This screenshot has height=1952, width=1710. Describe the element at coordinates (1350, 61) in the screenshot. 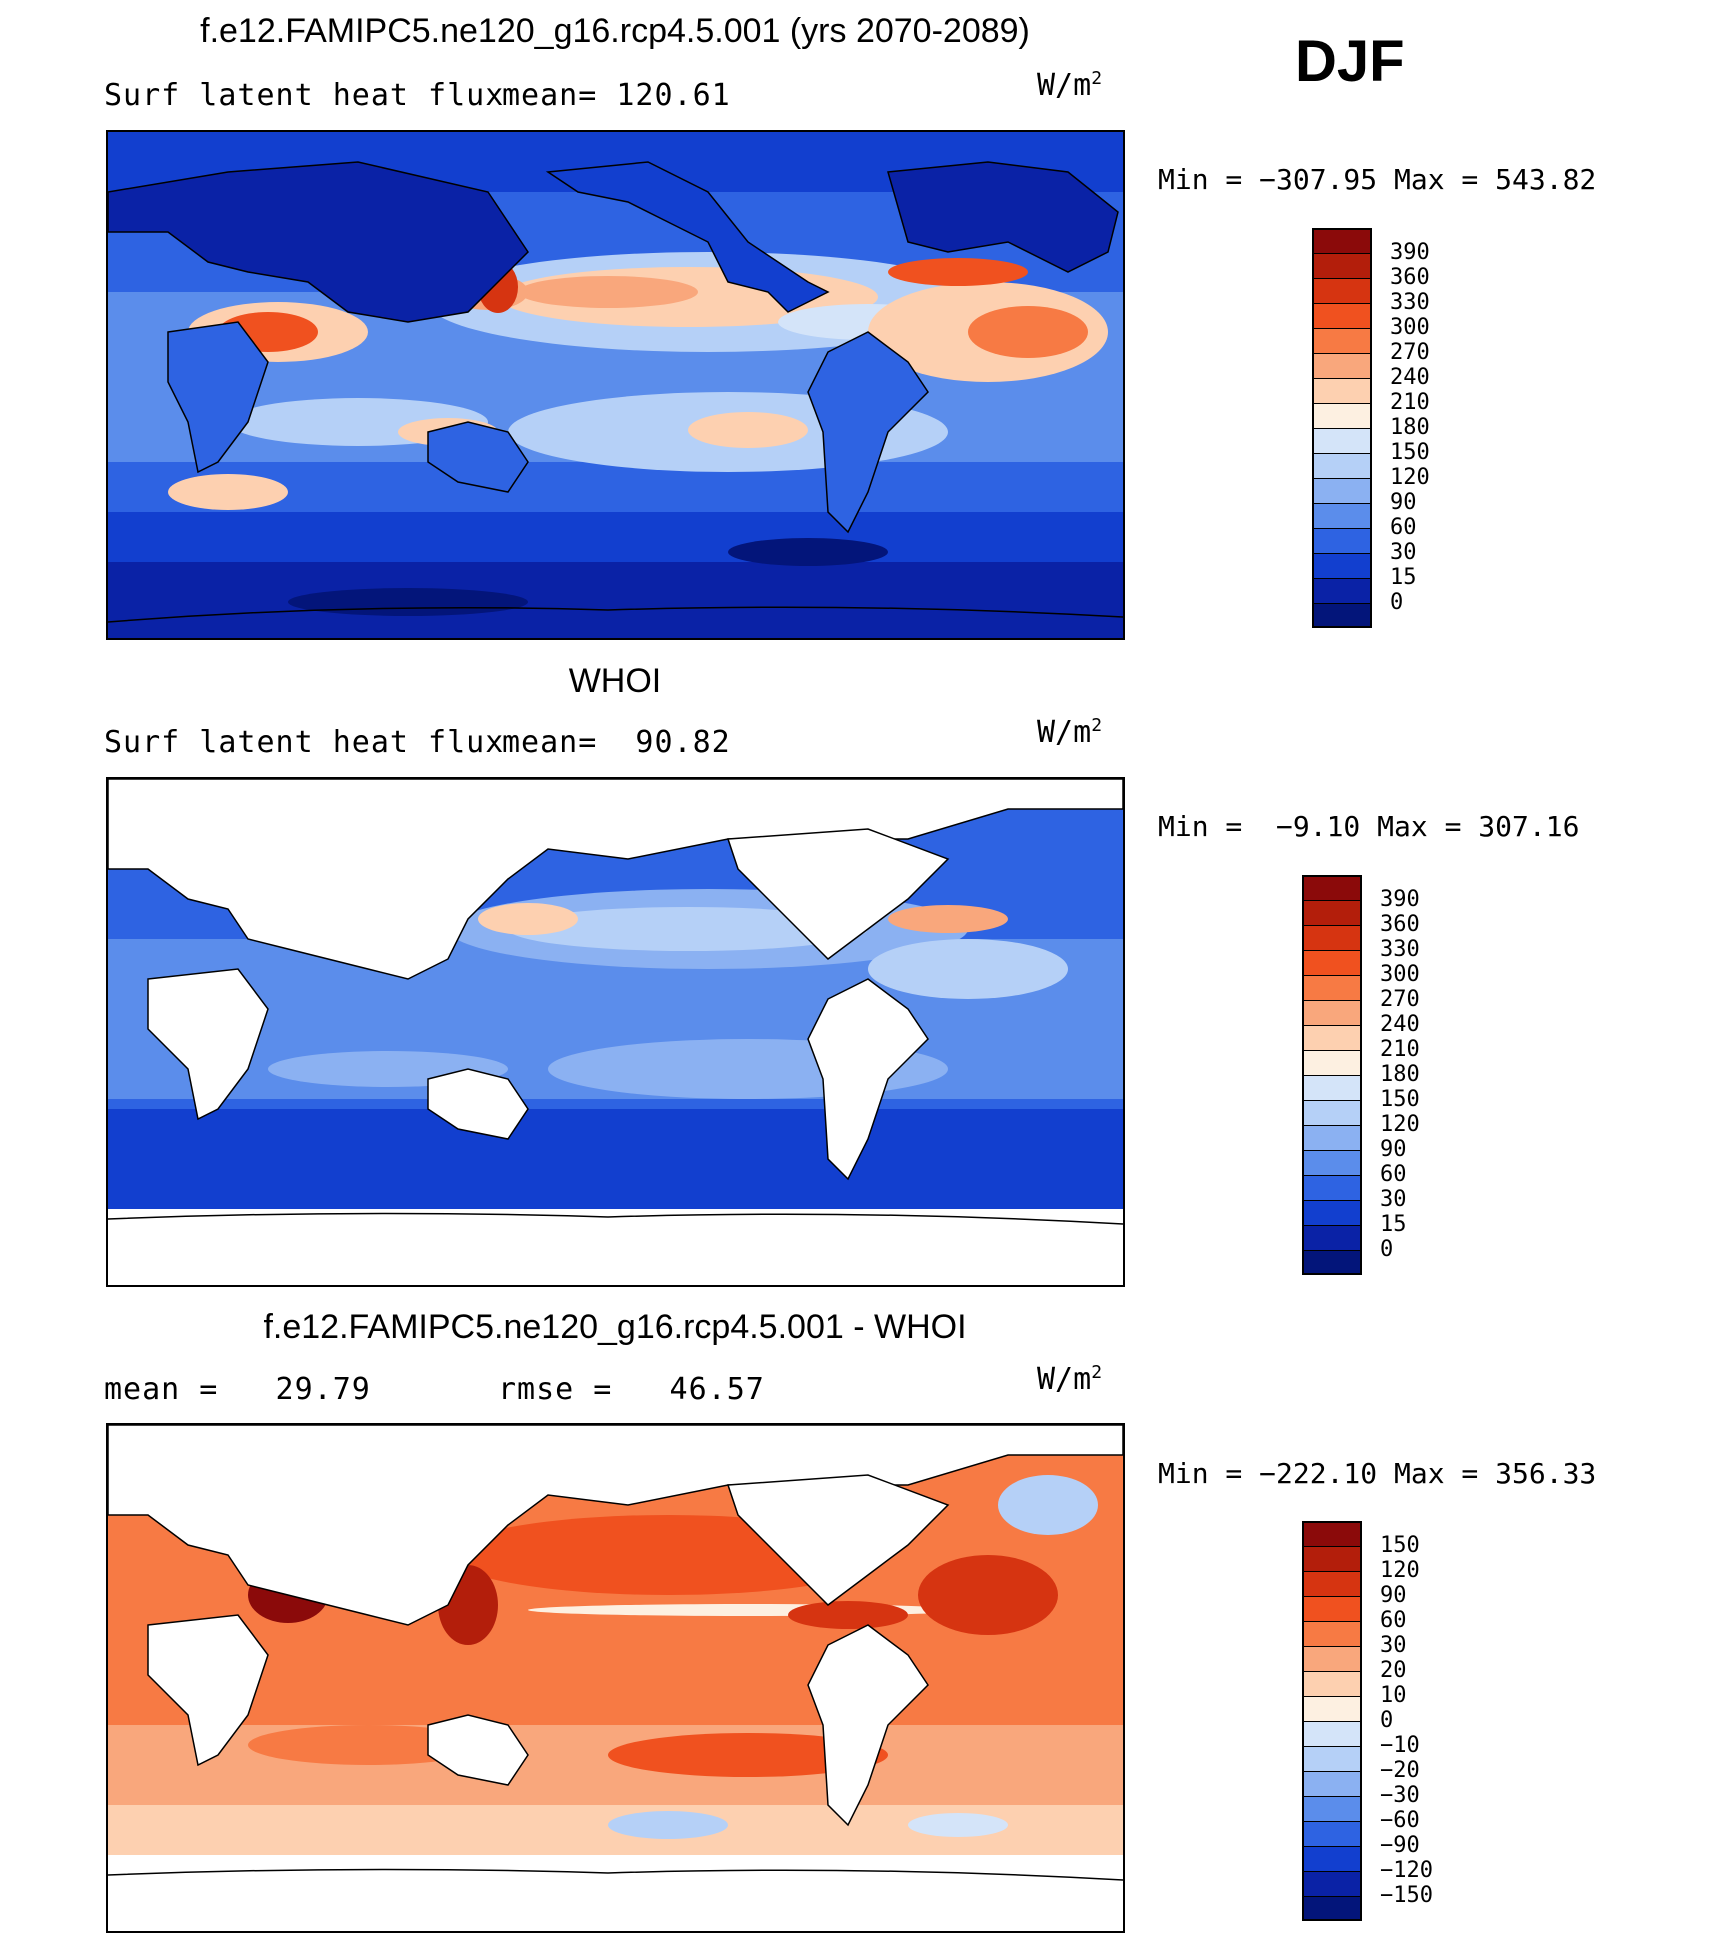

I see `season-label: DJF` at that location.